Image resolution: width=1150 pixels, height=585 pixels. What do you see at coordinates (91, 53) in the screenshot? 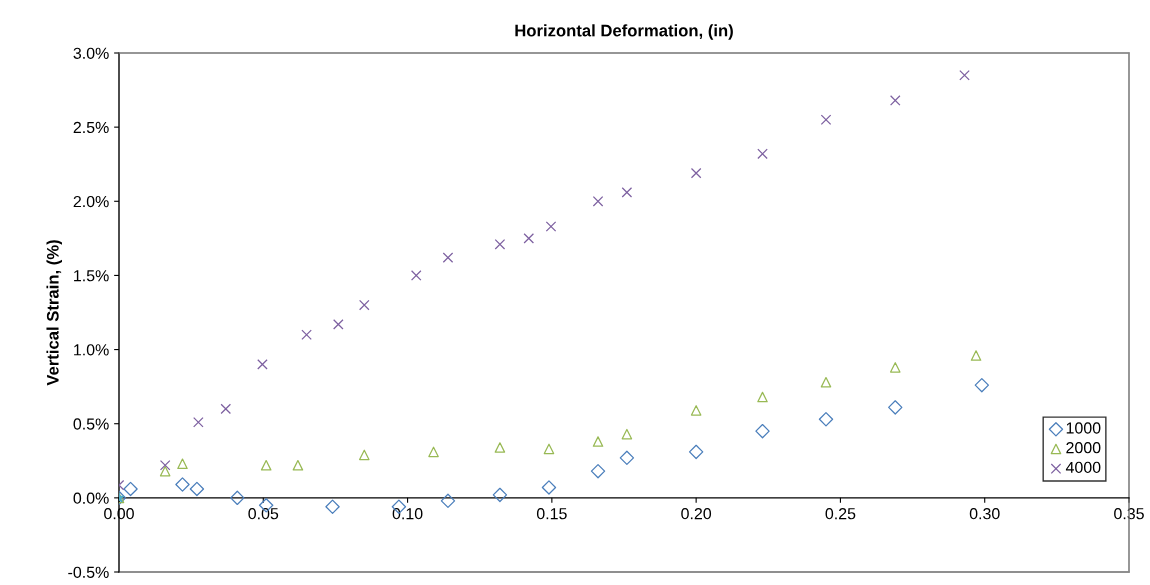
I see `y-tick-label: 3.0%` at bounding box center [91, 53].